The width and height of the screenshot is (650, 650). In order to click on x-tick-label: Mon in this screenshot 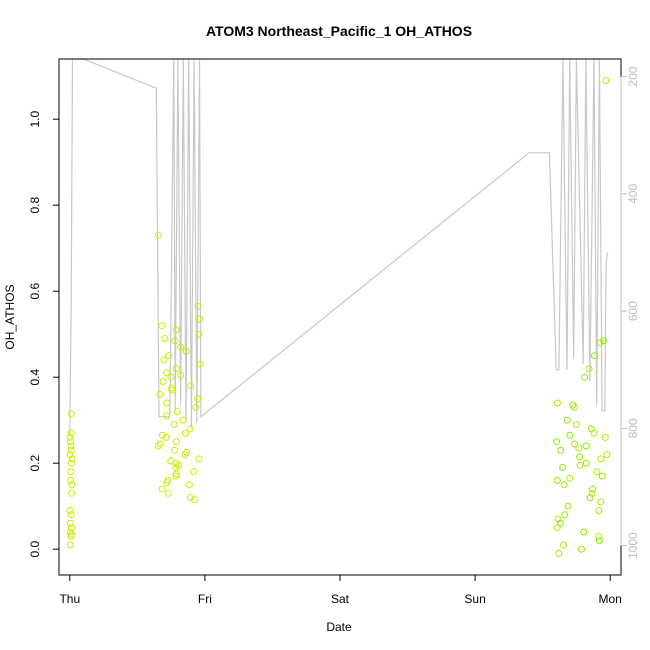, I will do `click(610, 599)`.